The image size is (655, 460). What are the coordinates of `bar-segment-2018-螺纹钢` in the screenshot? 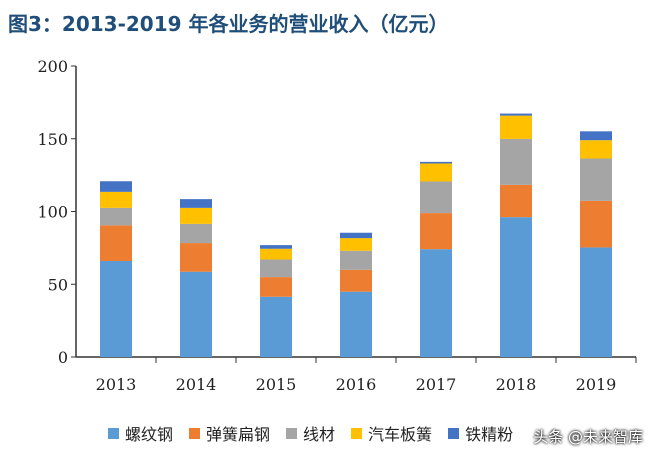 It's located at (516, 287).